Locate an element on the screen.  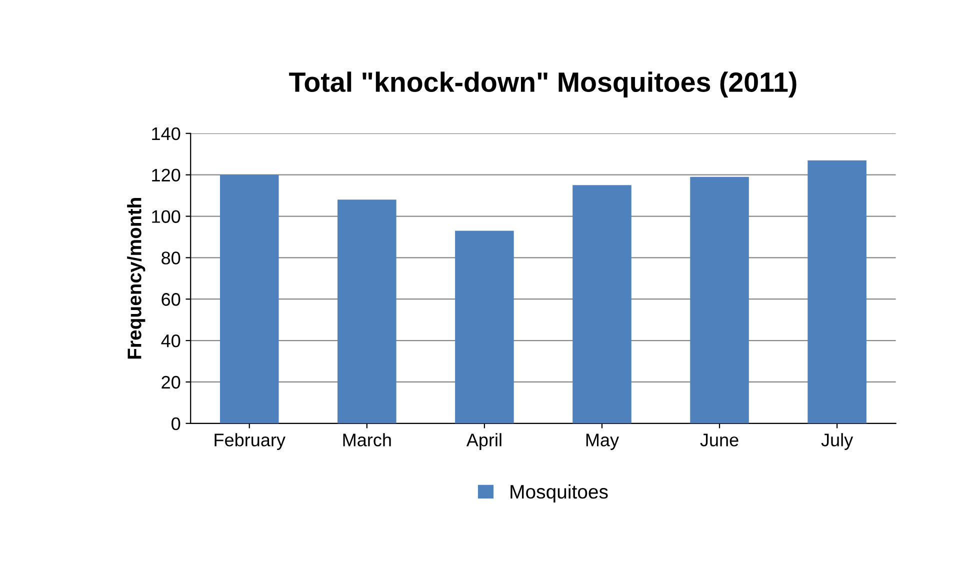
chart-title: Total "knock-down" Mosquitoes (2011) is located at coordinates (542, 85).